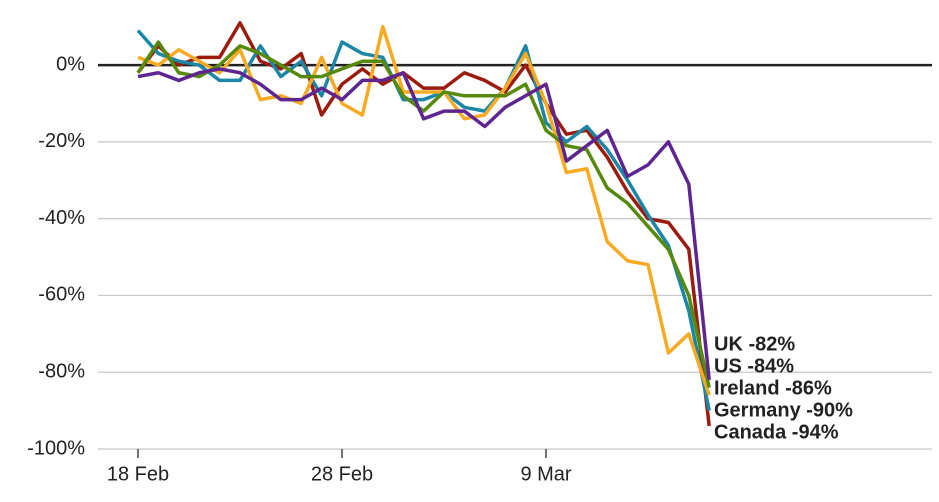 The width and height of the screenshot is (939, 502). Describe the element at coordinates (61, 295) in the screenshot. I see `y-tick-label: -60%` at that location.